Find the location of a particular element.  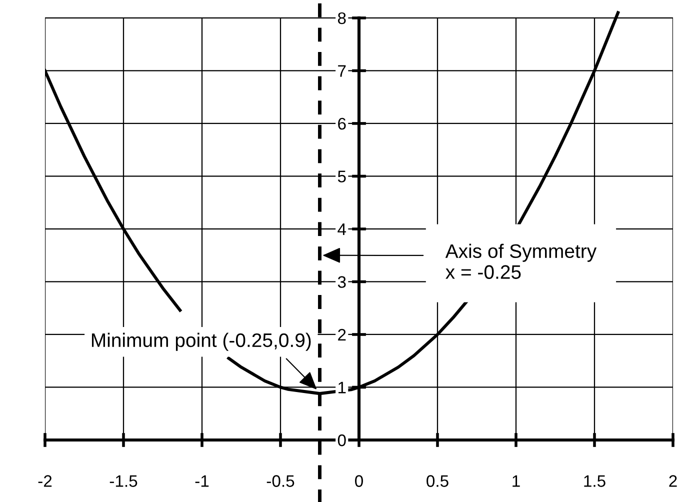

x-tick-label: 0 is located at coordinates (359, 481).